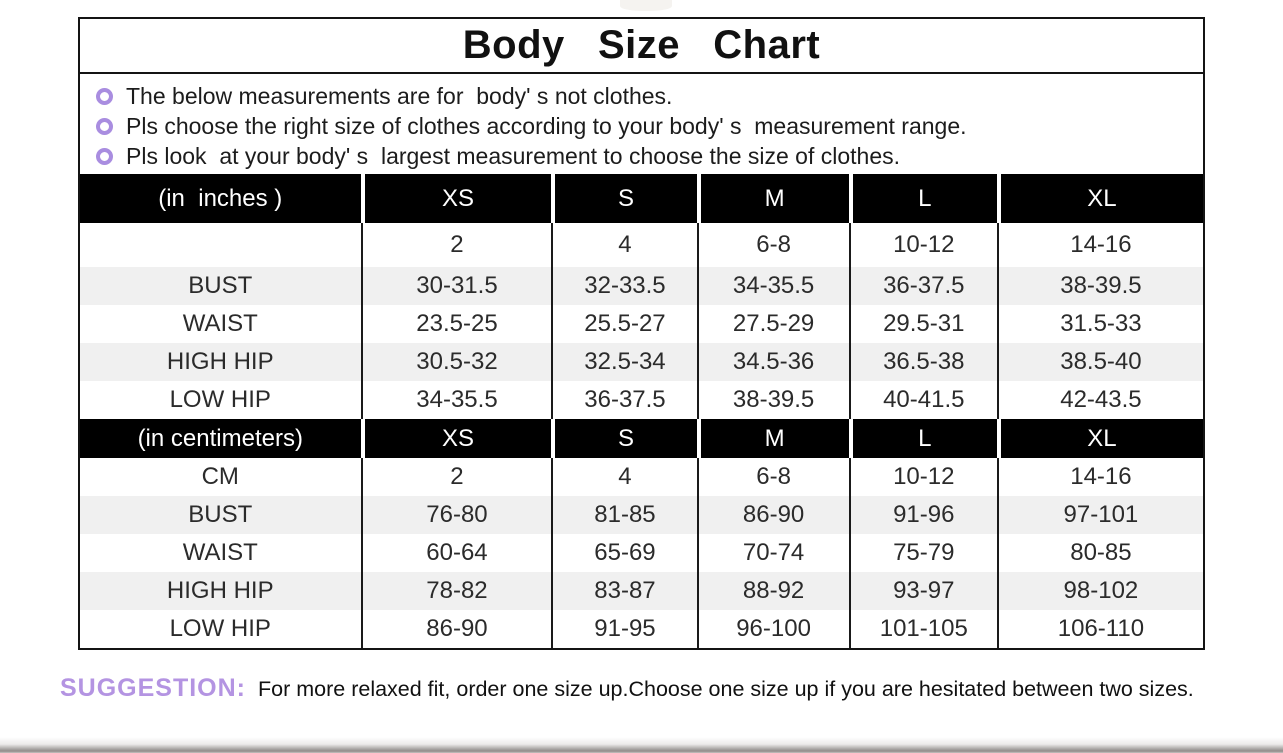 The width and height of the screenshot is (1283, 753). Describe the element at coordinates (772, 553) in the screenshot. I see `table-cell: 70-74` at that location.